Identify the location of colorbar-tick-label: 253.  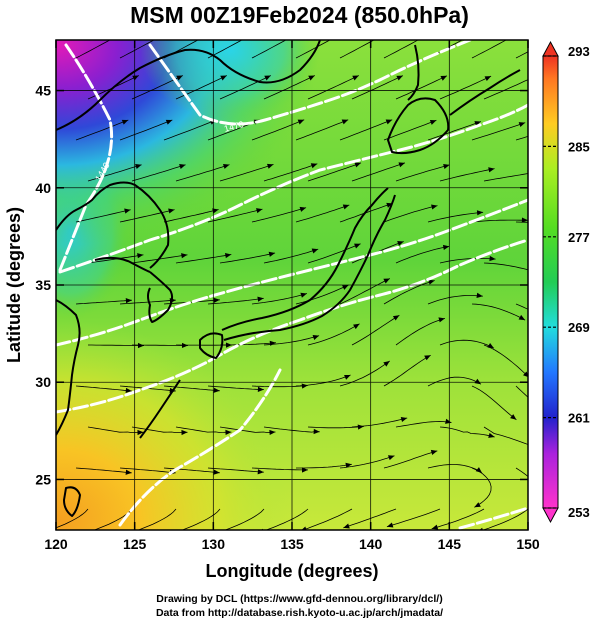
(579, 512).